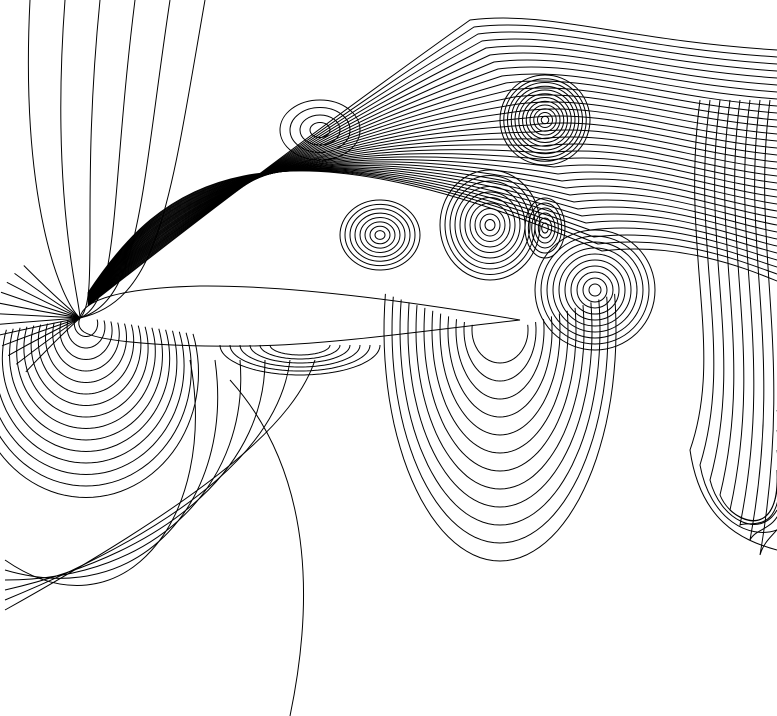 The width and height of the screenshot is (777, 716). What do you see at coordinates (299, 316) in the screenshot?
I see `airfoil` at bounding box center [299, 316].